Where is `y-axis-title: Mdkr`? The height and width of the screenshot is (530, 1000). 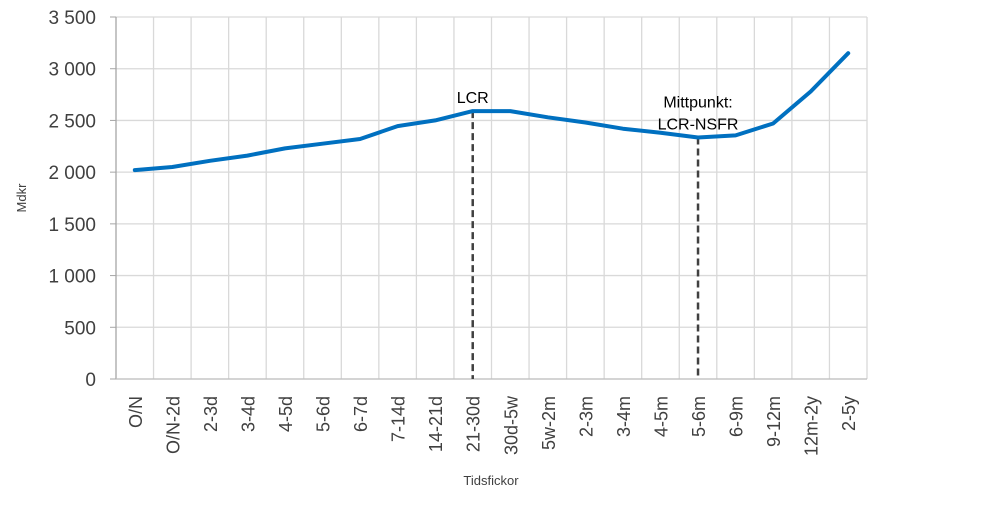
y-axis-title: Mdkr is located at coordinates (21, 198).